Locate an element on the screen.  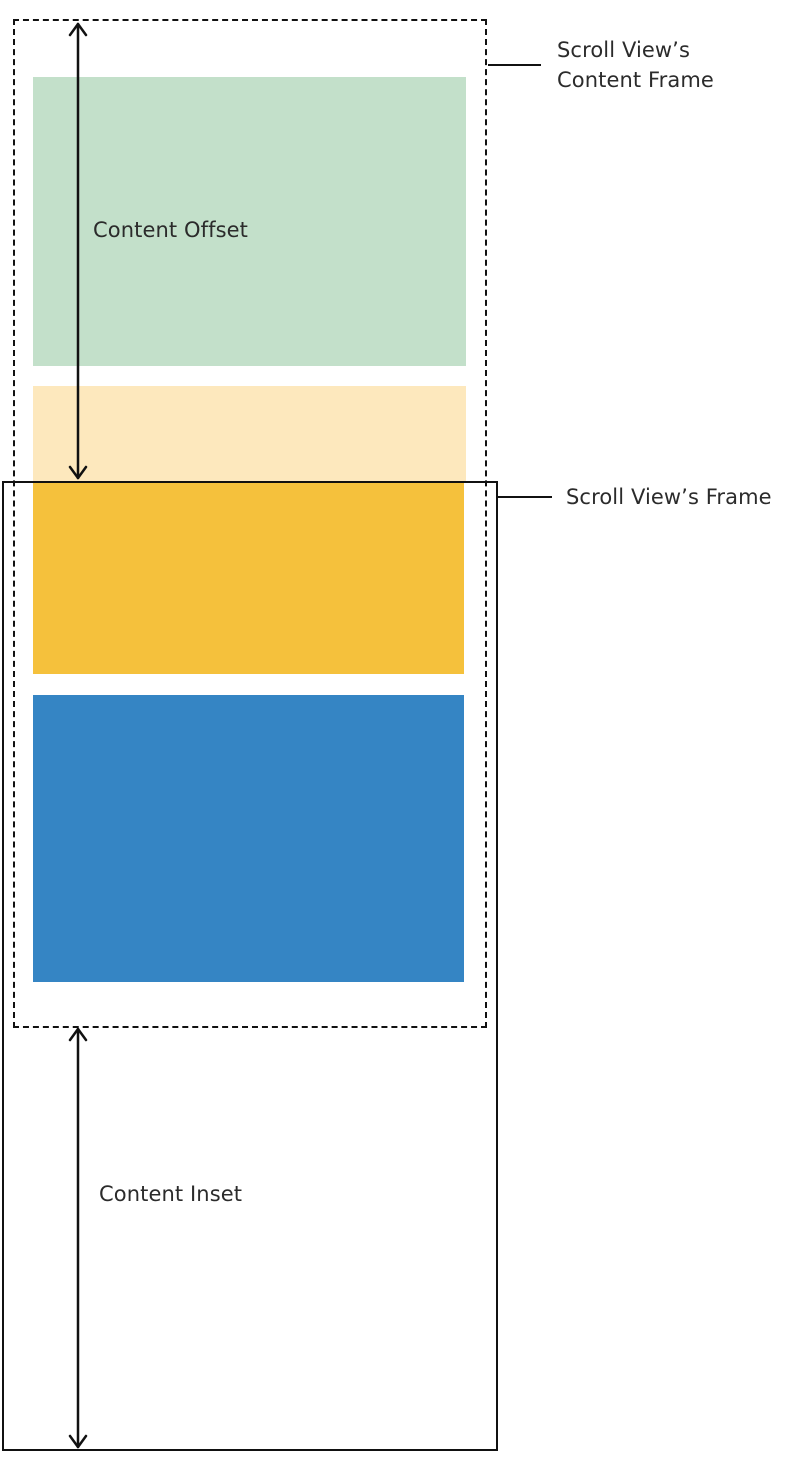
content-frame-label-line1: Scroll View’s is located at coordinates (623, 50).